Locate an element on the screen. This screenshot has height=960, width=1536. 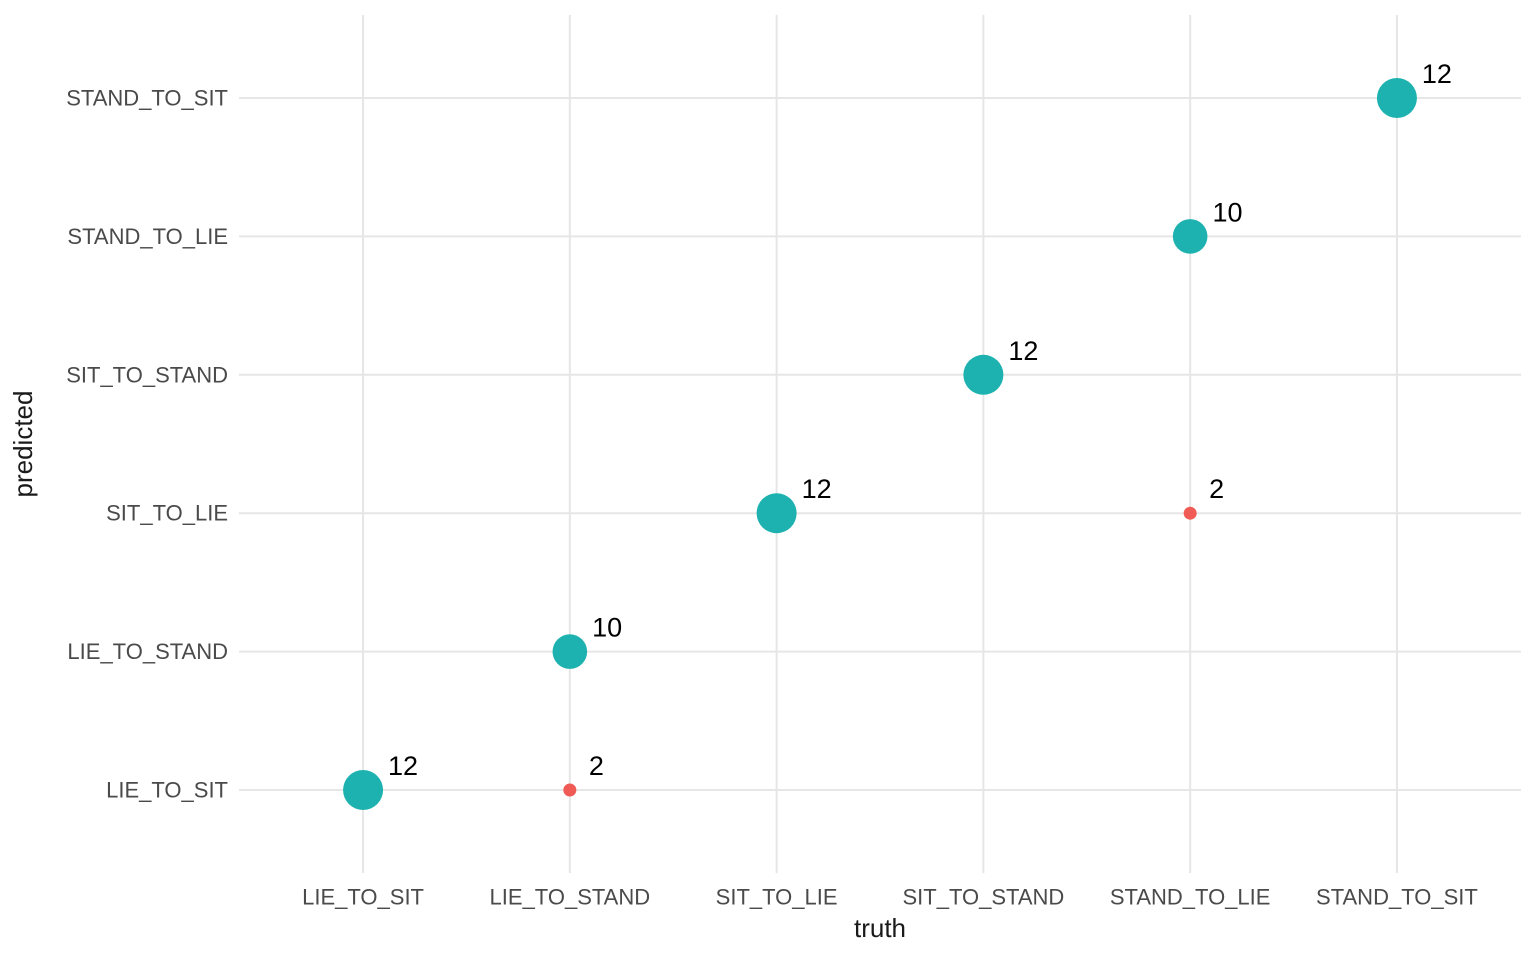
x-tick-label: SIT_TO_STAND is located at coordinates (983, 897).